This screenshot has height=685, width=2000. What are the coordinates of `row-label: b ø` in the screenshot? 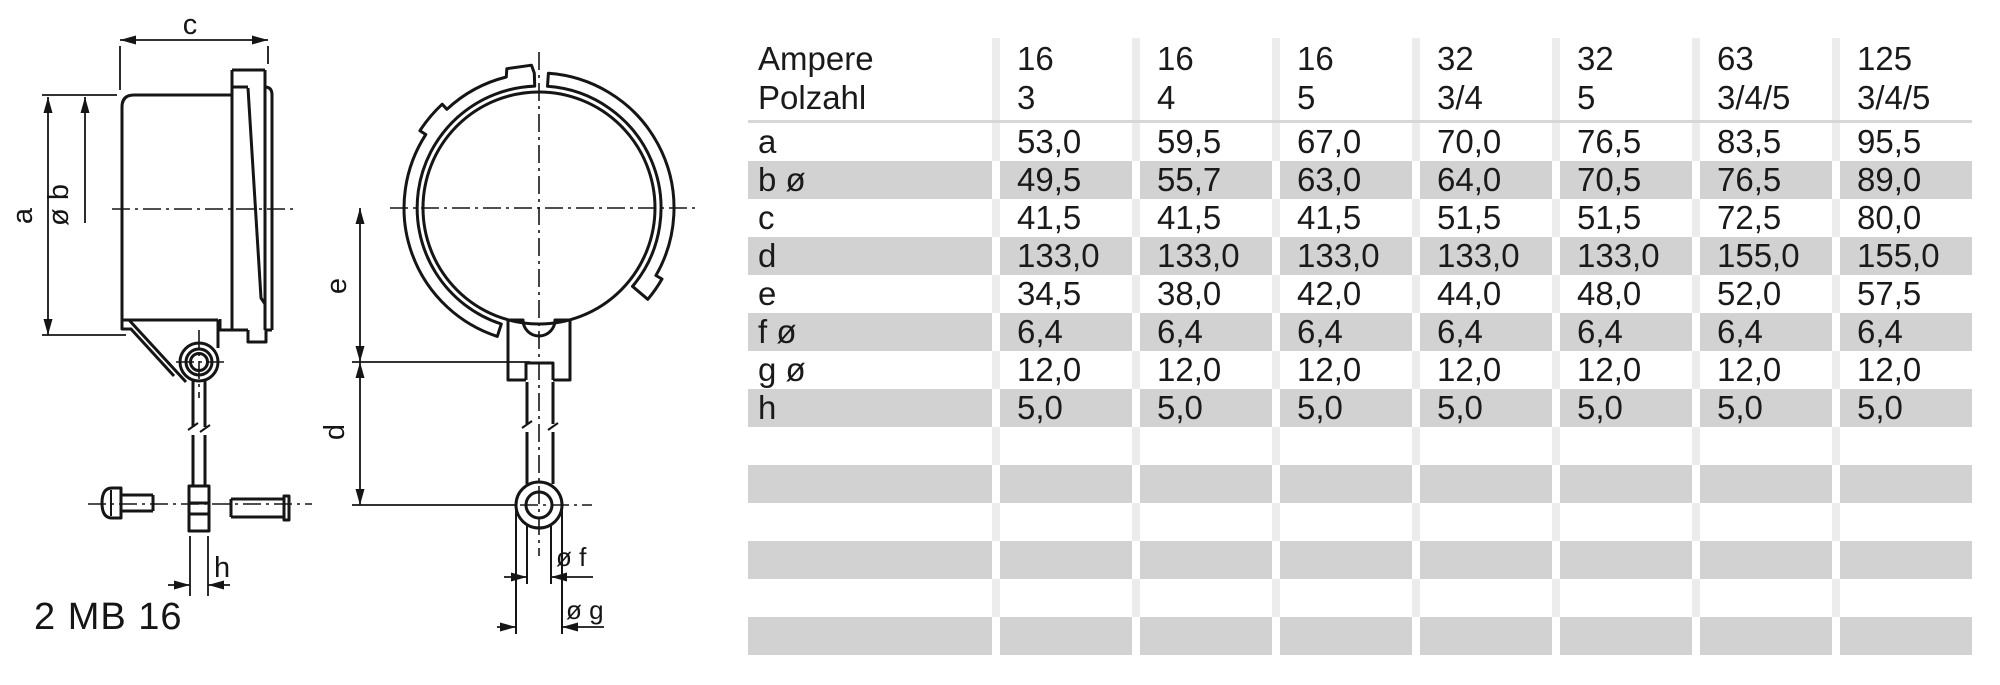 It's located at (870, 180).